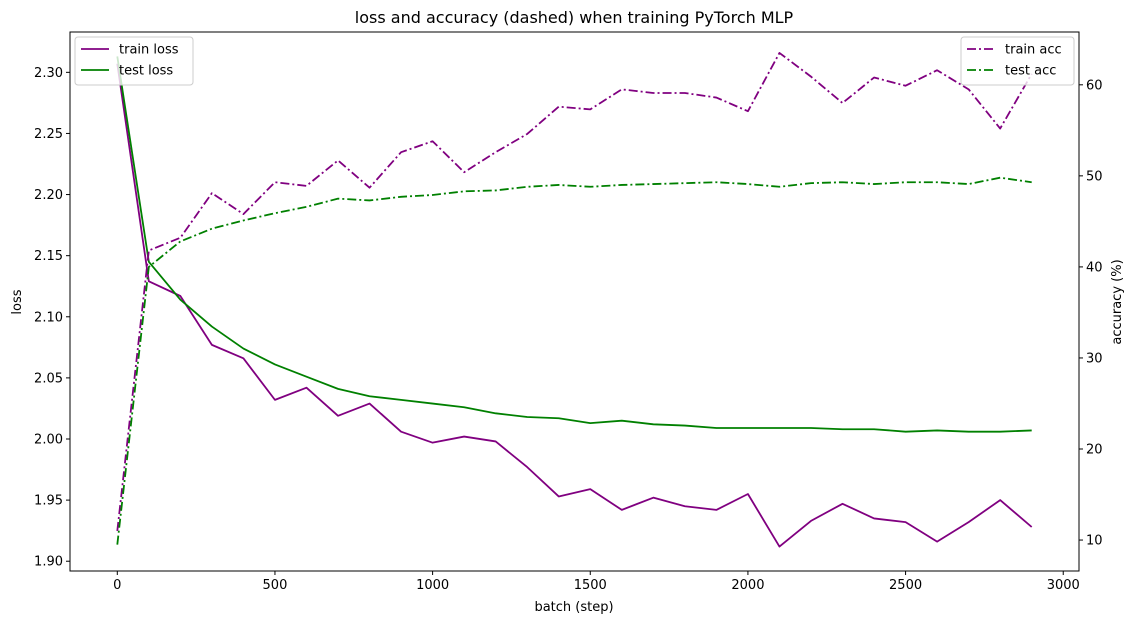 This screenshot has height=624, width=1134. I want to click on y2-tick-label: 60, so click(1094, 85).